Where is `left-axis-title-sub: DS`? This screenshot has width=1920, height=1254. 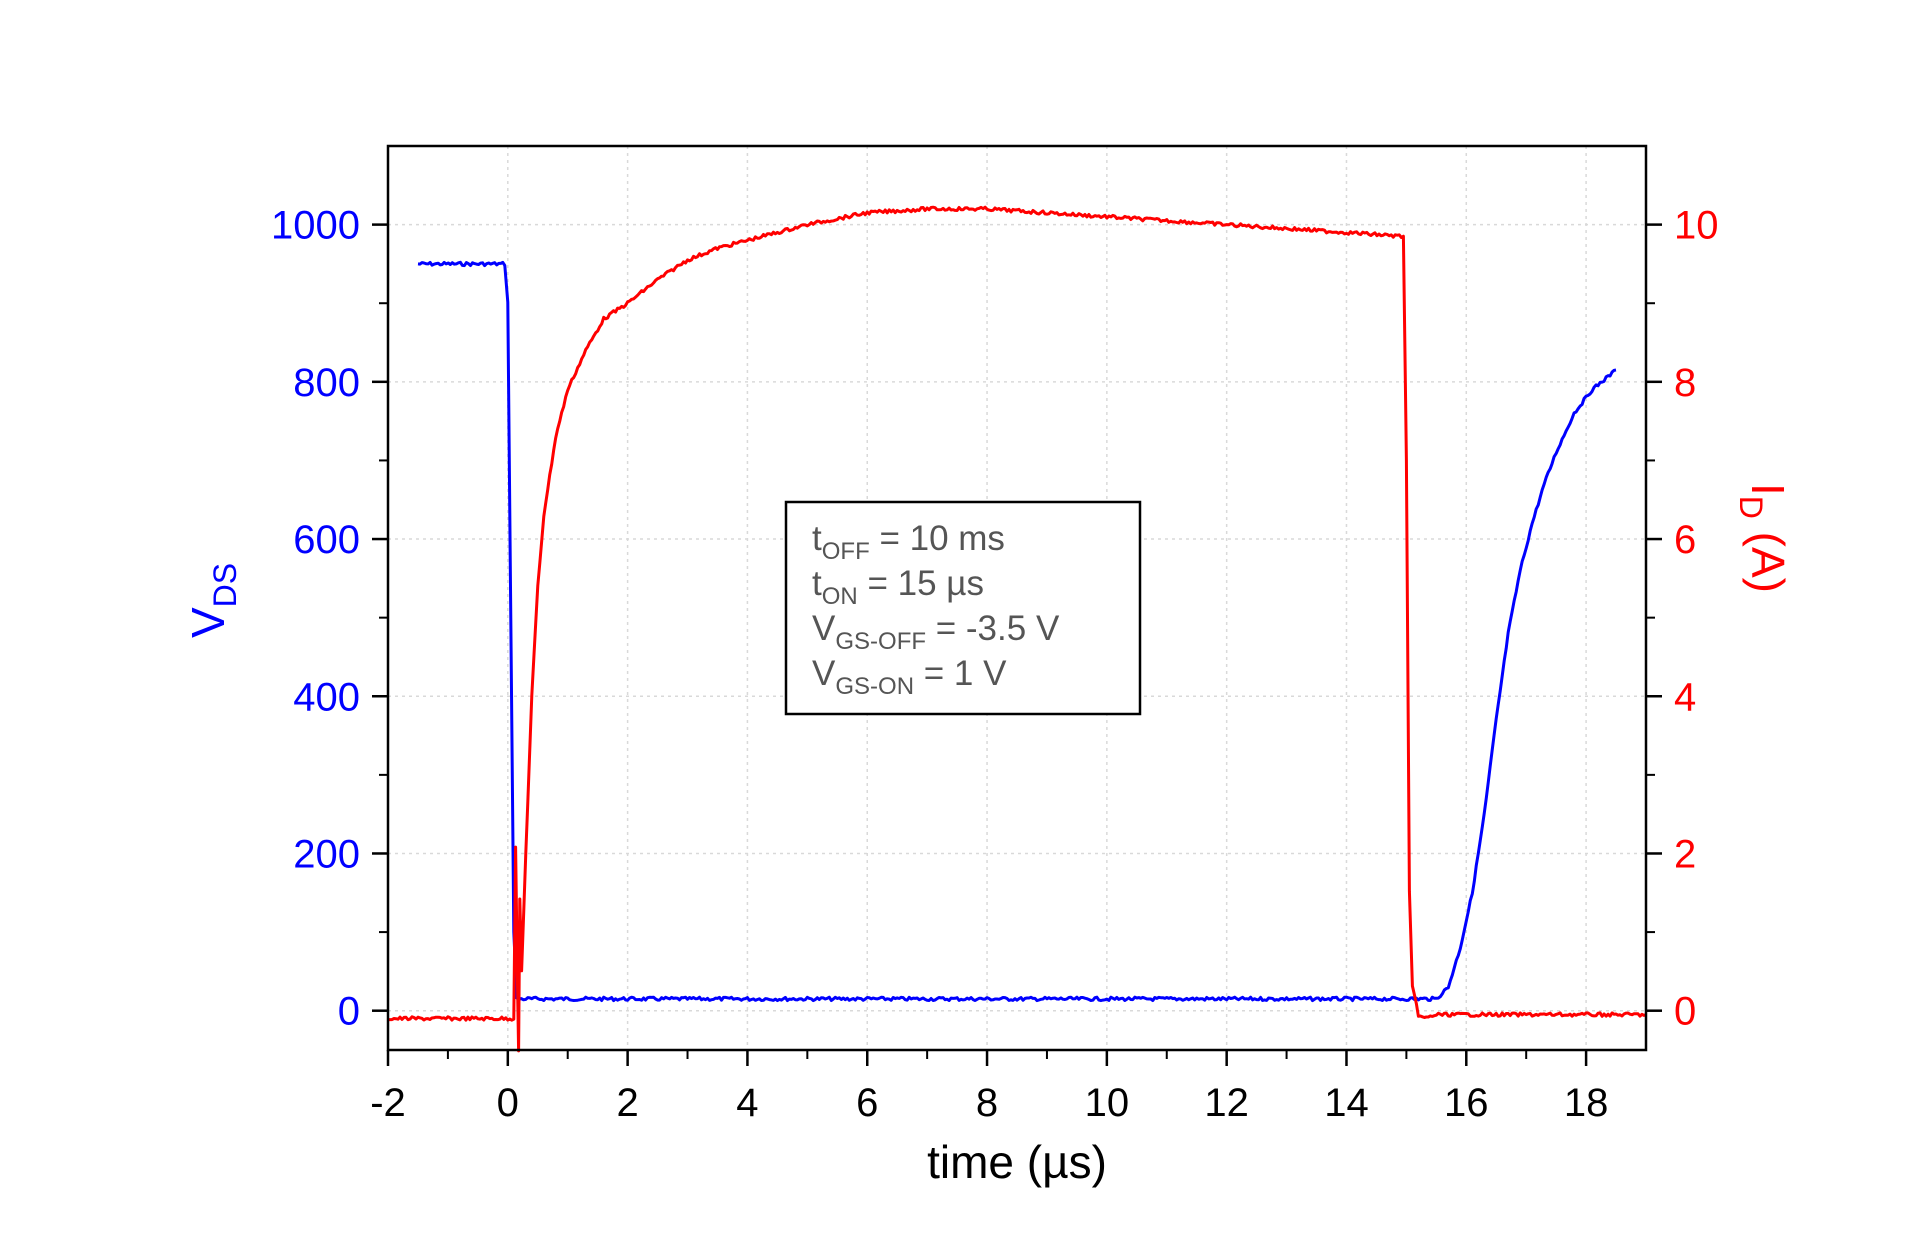
left-axis-title-sub: DS is located at coordinates (225, 585).